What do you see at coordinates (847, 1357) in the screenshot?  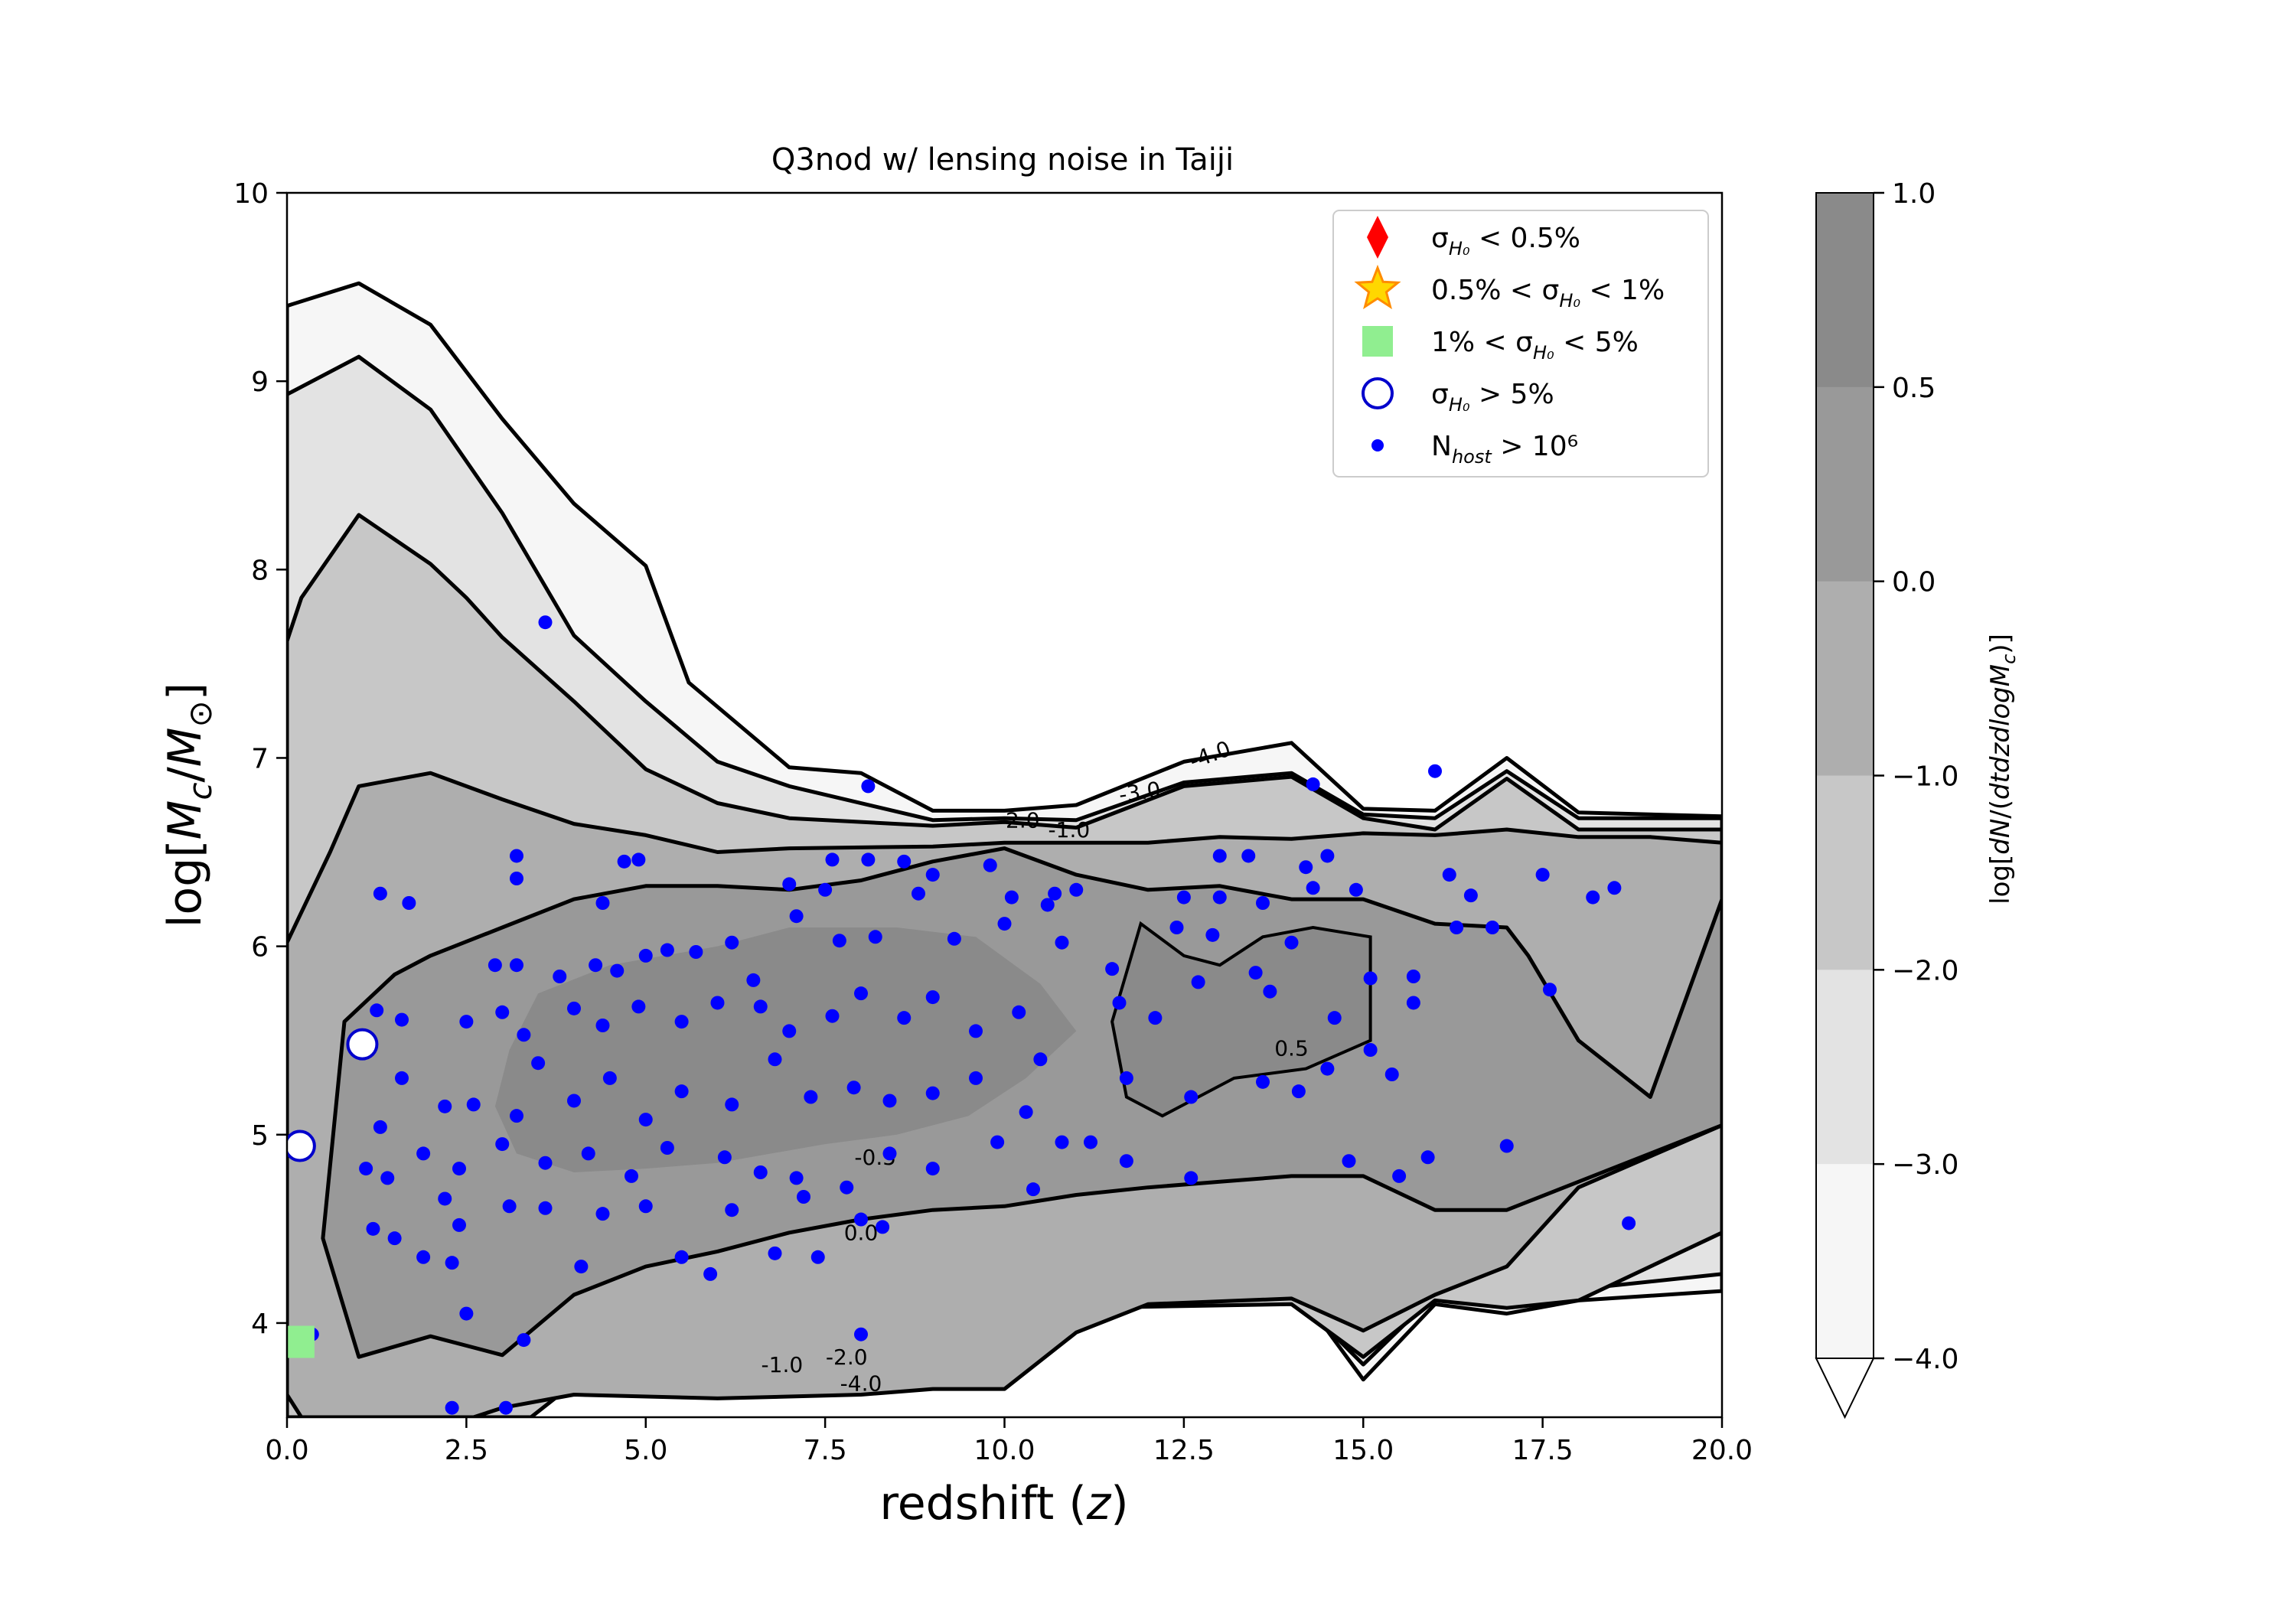 I see `contour-label: -2.0` at bounding box center [847, 1357].